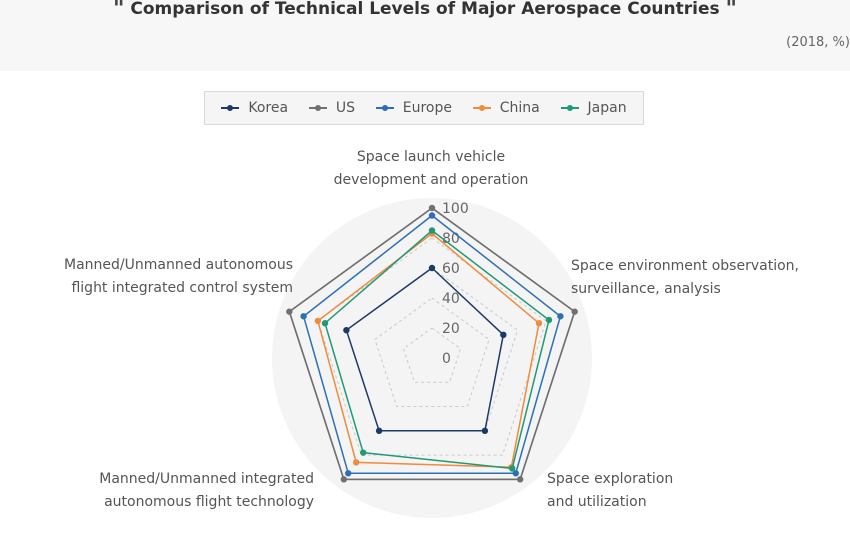 The image size is (850, 547). Describe the element at coordinates (451, 239) in the screenshot. I see `tick-label-80: 80` at that location.